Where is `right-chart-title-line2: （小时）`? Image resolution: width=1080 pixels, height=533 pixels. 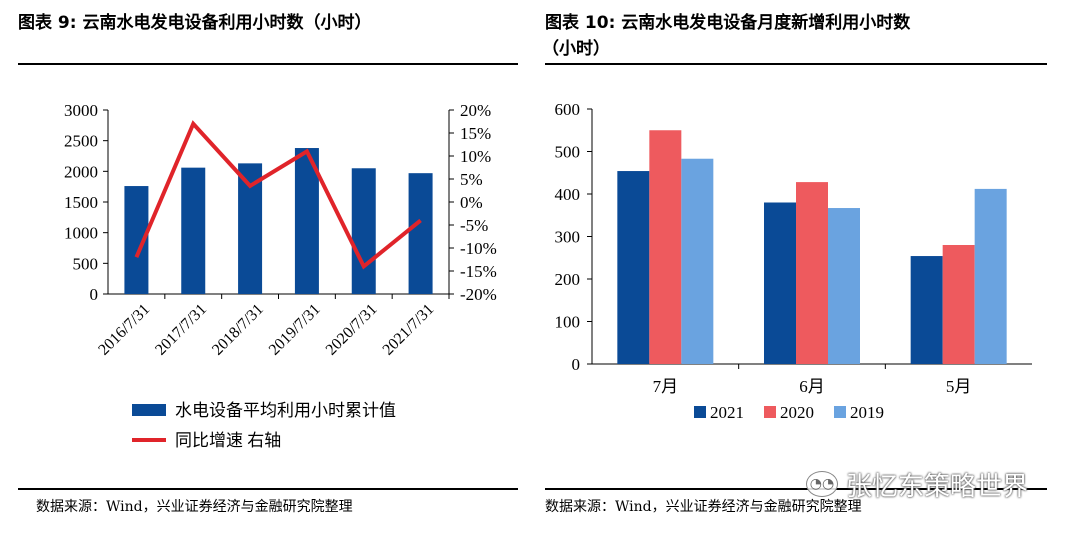
right-chart-title-line2: （小时） is located at coordinates (576, 49).